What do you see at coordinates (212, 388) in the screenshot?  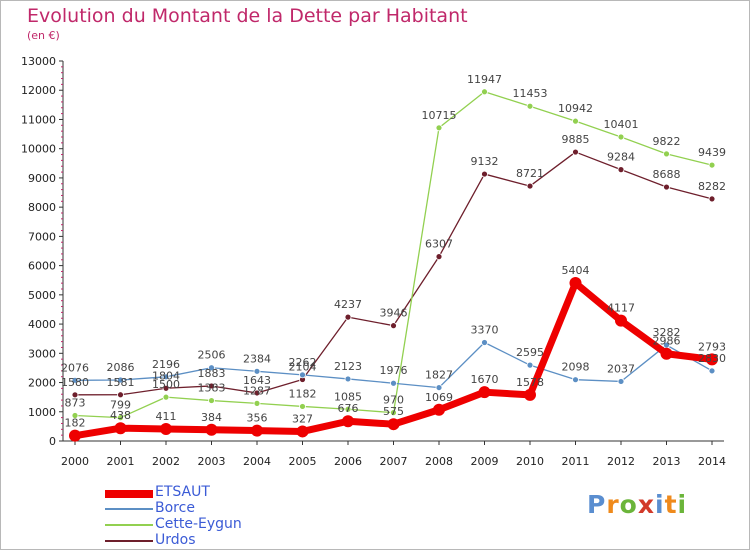 I see `data-label-cette-eygun: 1383` at bounding box center [212, 388].